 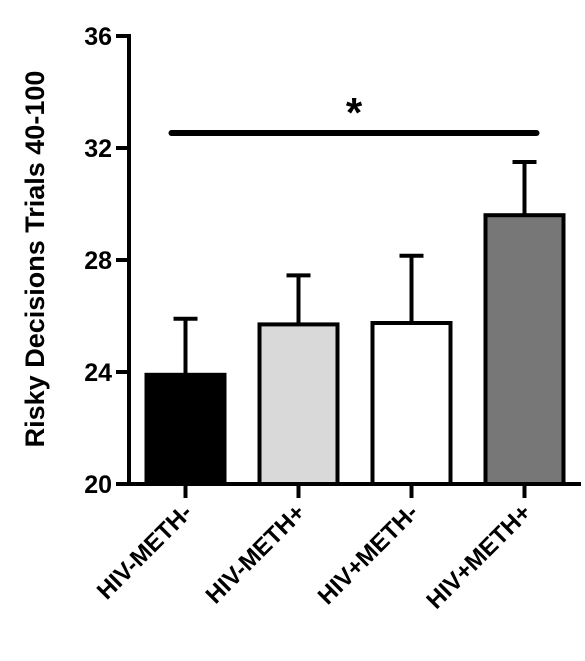 What do you see at coordinates (98, 37) in the screenshot?
I see `y-tick-label: 36` at bounding box center [98, 37].